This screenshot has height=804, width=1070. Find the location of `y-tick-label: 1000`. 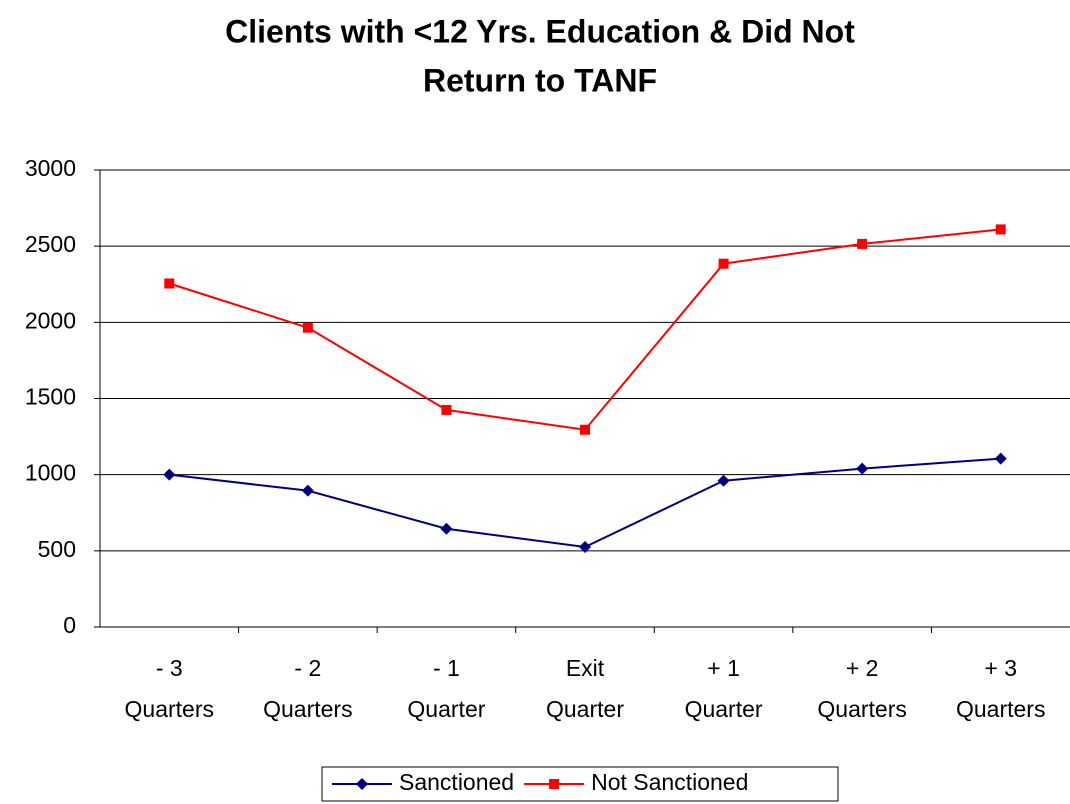

y-tick-label: 1000 is located at coordinates (50, 473).